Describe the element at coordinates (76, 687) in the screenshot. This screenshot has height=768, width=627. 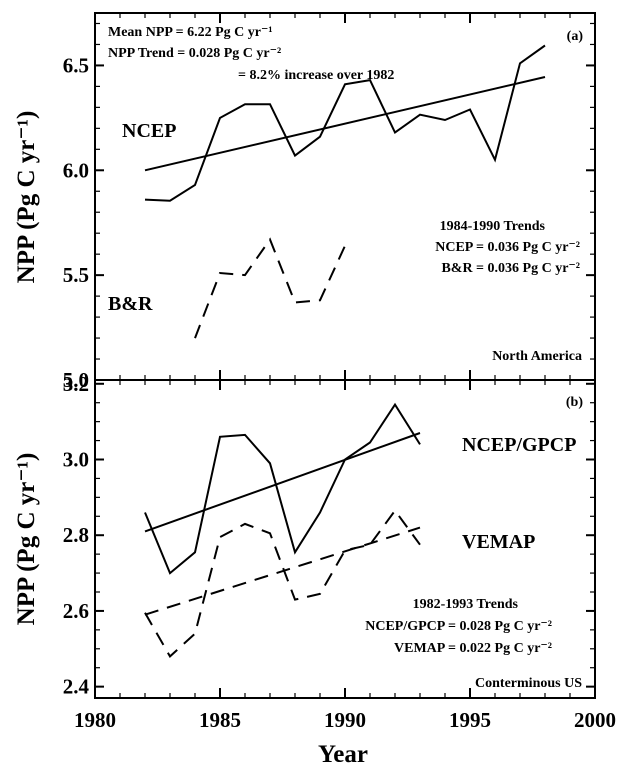
I see `y-tick-label-b: 2.4` at that location.